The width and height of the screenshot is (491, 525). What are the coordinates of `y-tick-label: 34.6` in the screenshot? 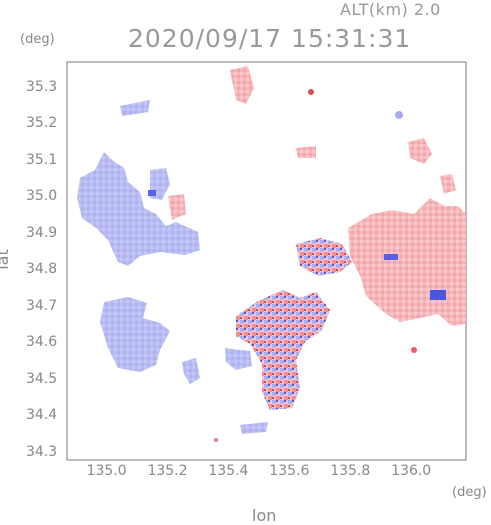 It's located at (42, 342).